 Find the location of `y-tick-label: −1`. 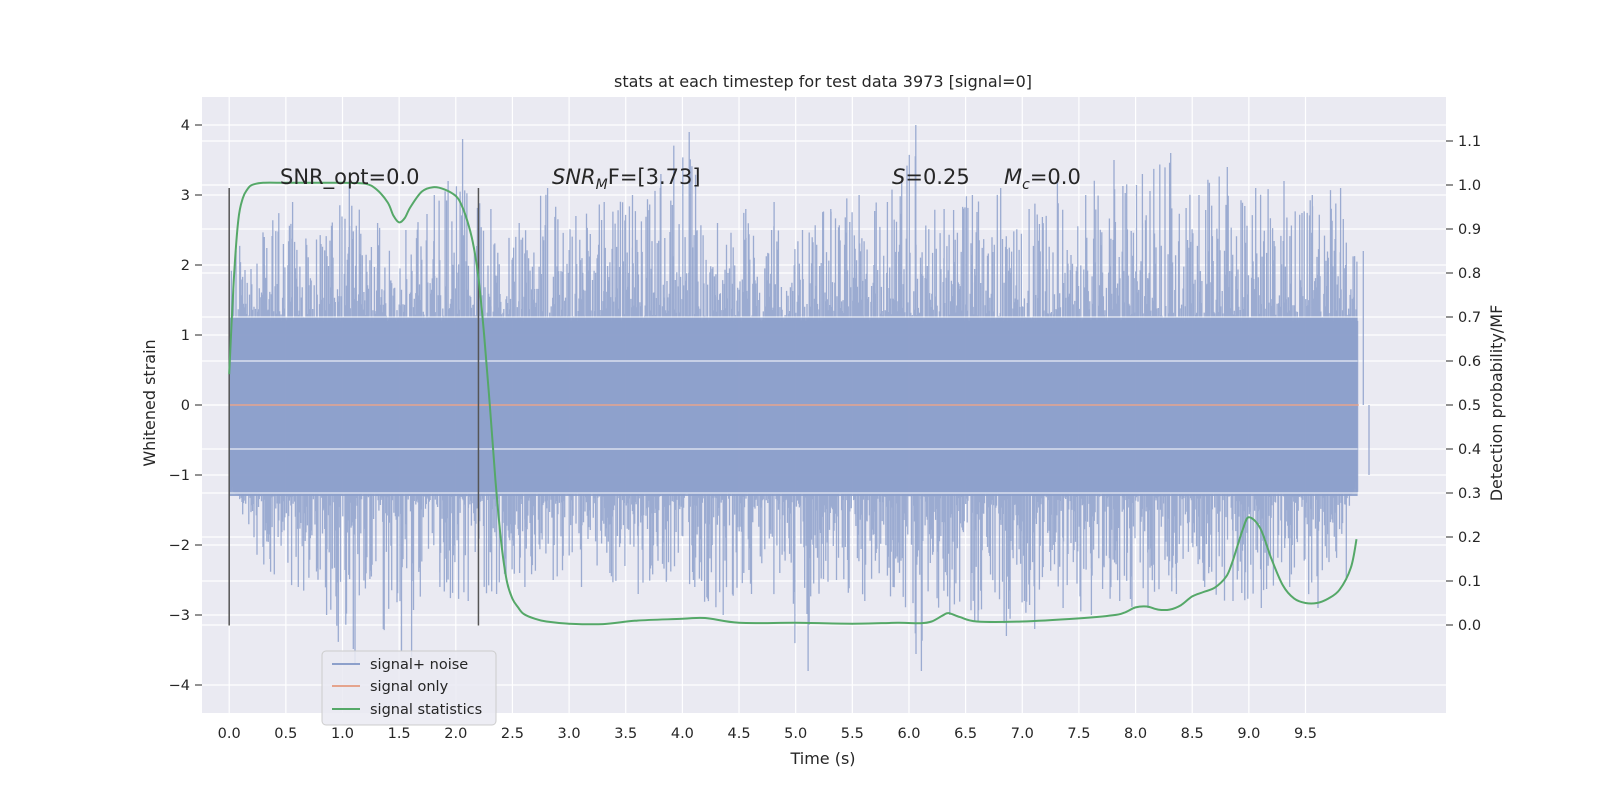

y-tick-label: −1 is located at coordinates (179, 476).